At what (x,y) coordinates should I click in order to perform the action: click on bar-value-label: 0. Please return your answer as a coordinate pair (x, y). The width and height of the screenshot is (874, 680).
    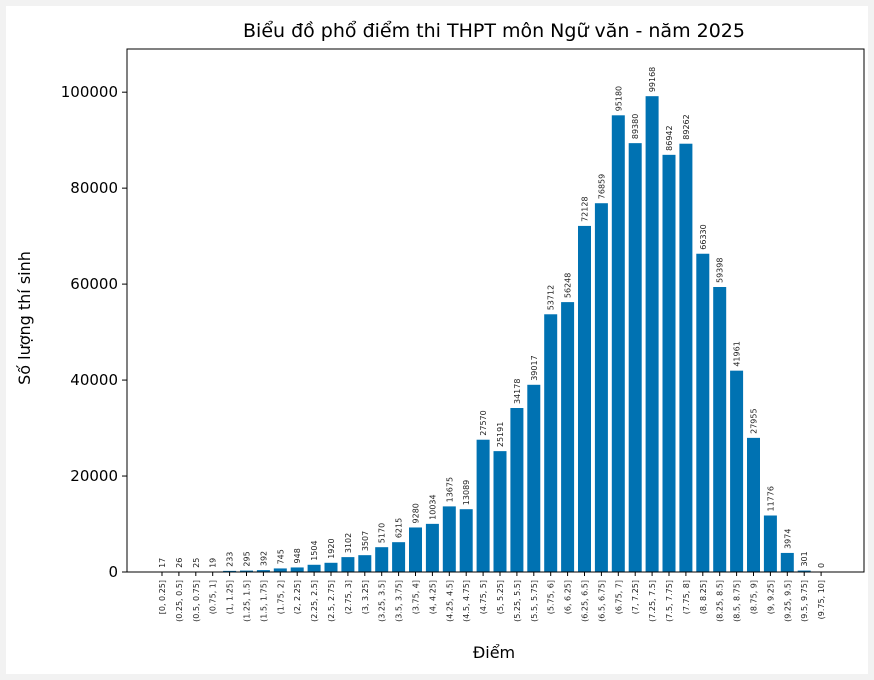
    Looking at the image, I should click on (821, 565).